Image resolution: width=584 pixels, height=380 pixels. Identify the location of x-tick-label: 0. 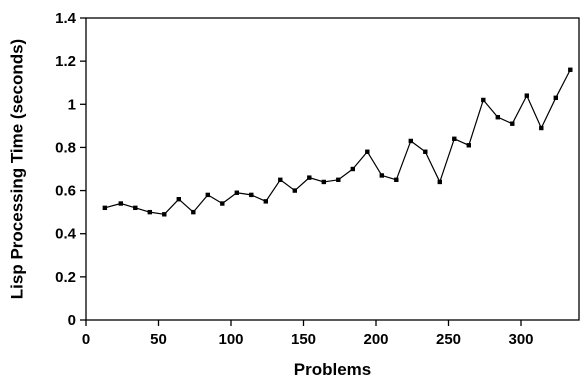
(86, 339).